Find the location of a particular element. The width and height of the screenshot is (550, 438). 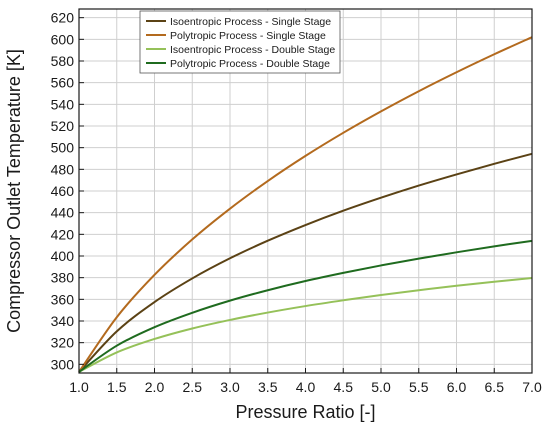

x-tick-label: 3.0 is located at coordinates (230, 387).